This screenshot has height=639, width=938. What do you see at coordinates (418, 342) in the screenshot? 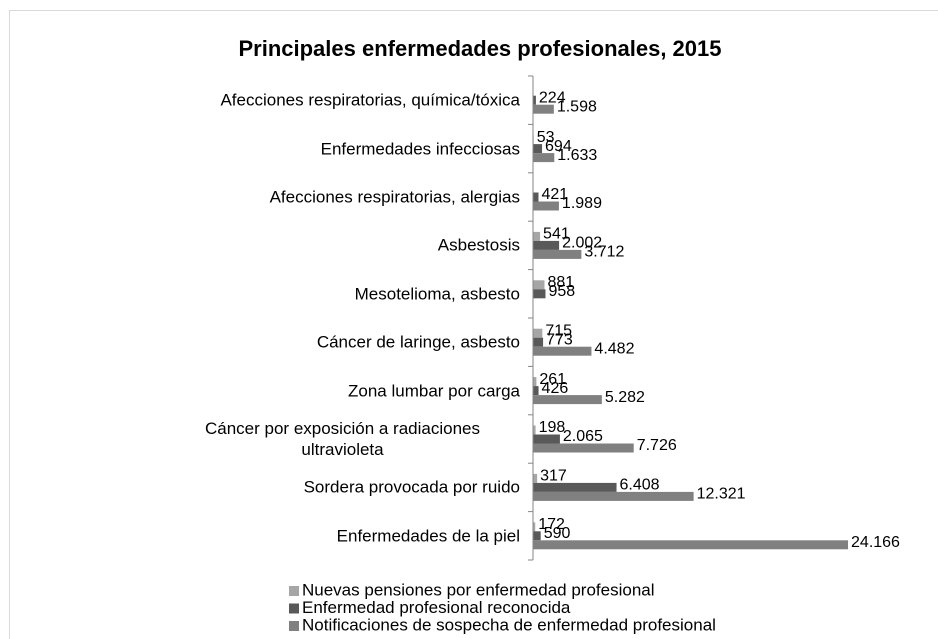
I see `category-label: Cáncer de laringe, asbesto` at bounding box center [418, 342].